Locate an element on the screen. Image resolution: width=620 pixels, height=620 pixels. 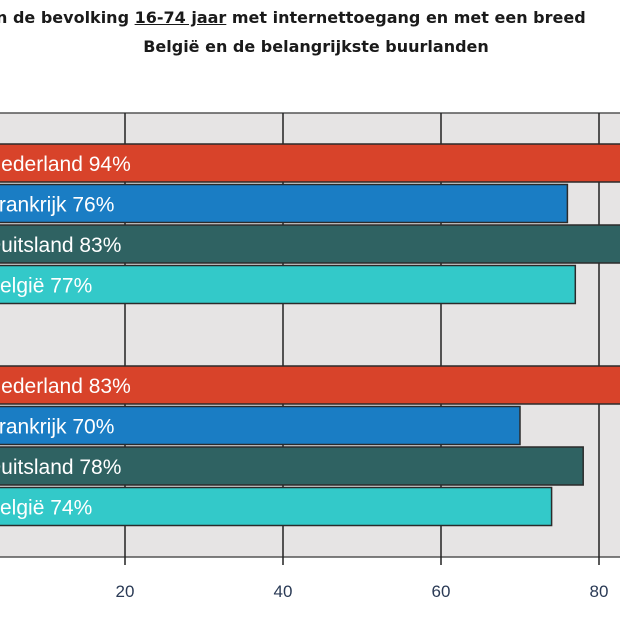
title-underlined-text: 16-74 jaar is located at coordinates (180, 17).